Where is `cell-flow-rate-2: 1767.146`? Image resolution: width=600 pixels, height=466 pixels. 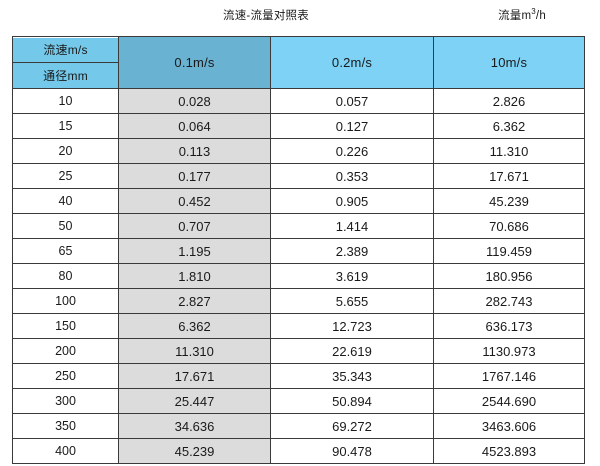
cell-flow-rate-2: 1767.146 is located at coordinates (509, 376).